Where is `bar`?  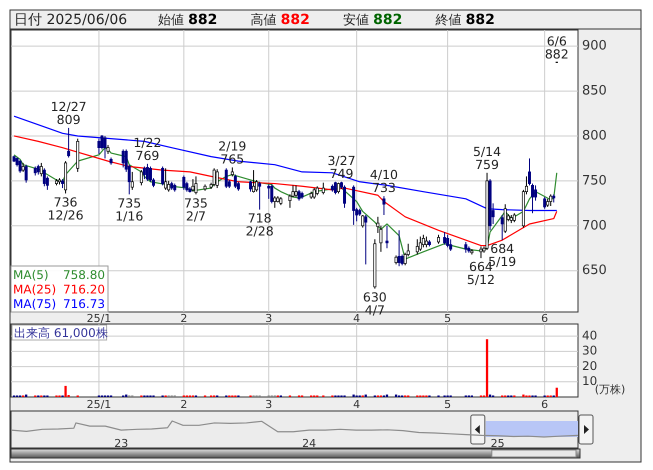 bar is located at coordinates (557, 392).